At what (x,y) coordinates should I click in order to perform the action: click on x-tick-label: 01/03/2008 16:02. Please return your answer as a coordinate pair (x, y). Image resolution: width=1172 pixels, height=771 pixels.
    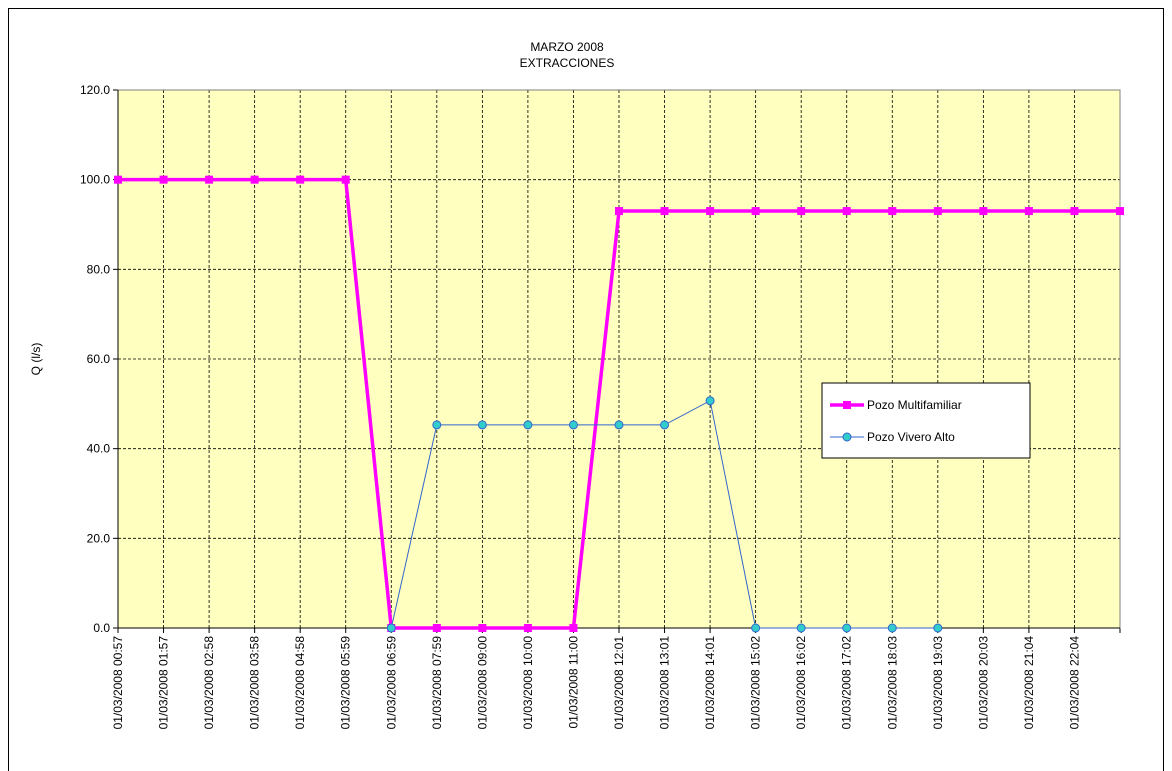
    Looking at the image, I should click on (801, 683).